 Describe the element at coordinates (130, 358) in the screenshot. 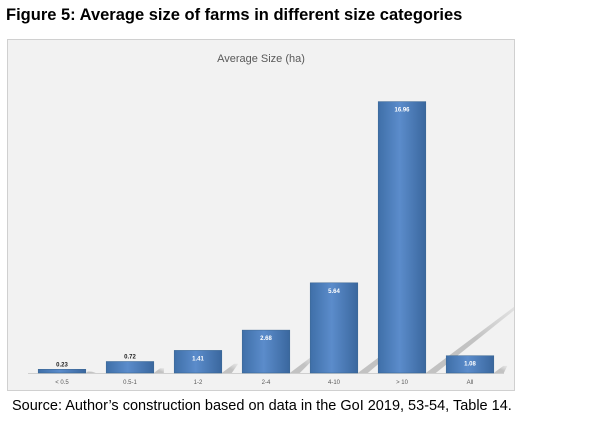

I see `bar-value-label: 0.72` at that location.